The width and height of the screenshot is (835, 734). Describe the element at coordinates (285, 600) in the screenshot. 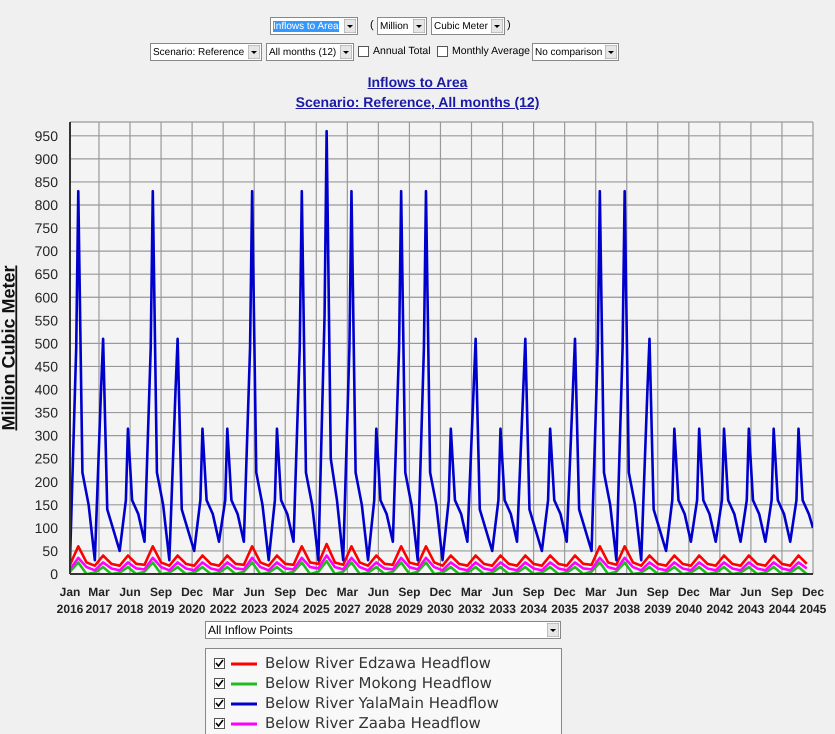

I see `x-tick-label: Sep 2024` at that location.